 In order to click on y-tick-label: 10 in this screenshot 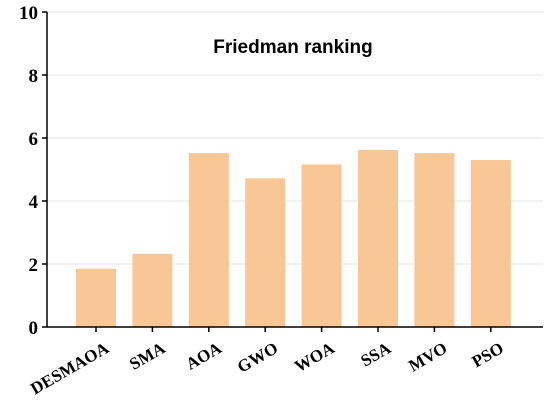, I will do `click(28, 13)`.